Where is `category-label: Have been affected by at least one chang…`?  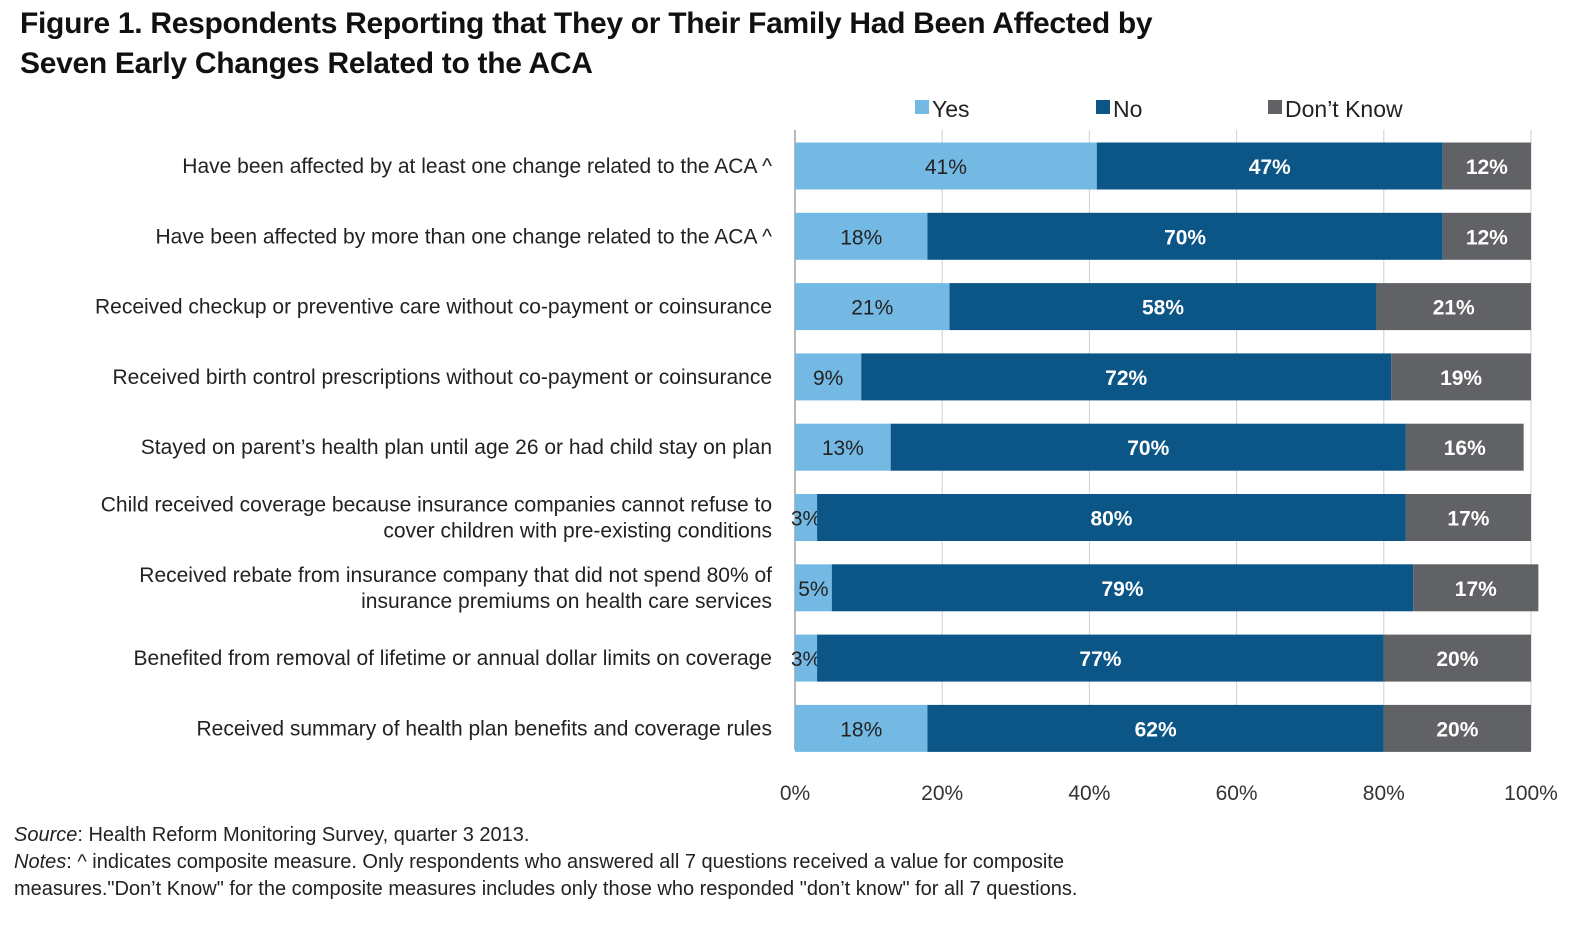
category-label: Have been affected by at least one chang… is located at coordinates (477, 166).